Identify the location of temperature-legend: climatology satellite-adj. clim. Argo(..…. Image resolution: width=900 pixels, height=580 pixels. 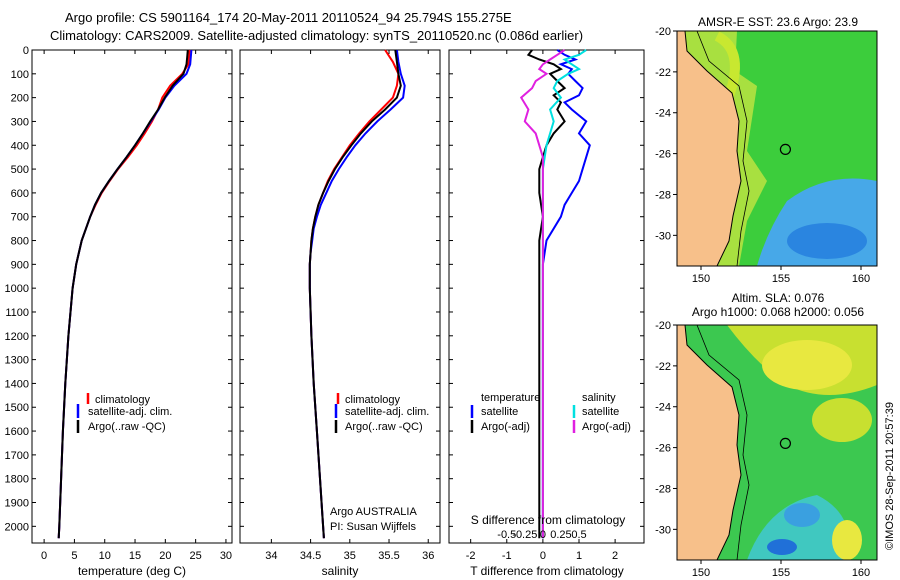
(124, 413).